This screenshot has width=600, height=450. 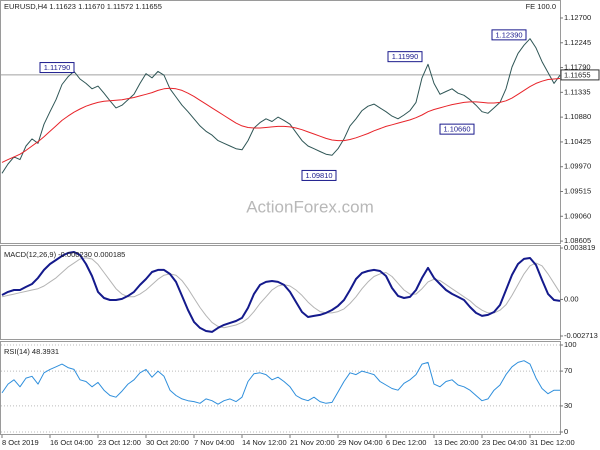 I want to click on y-tick-label: 70, so click(x=568, y=370).